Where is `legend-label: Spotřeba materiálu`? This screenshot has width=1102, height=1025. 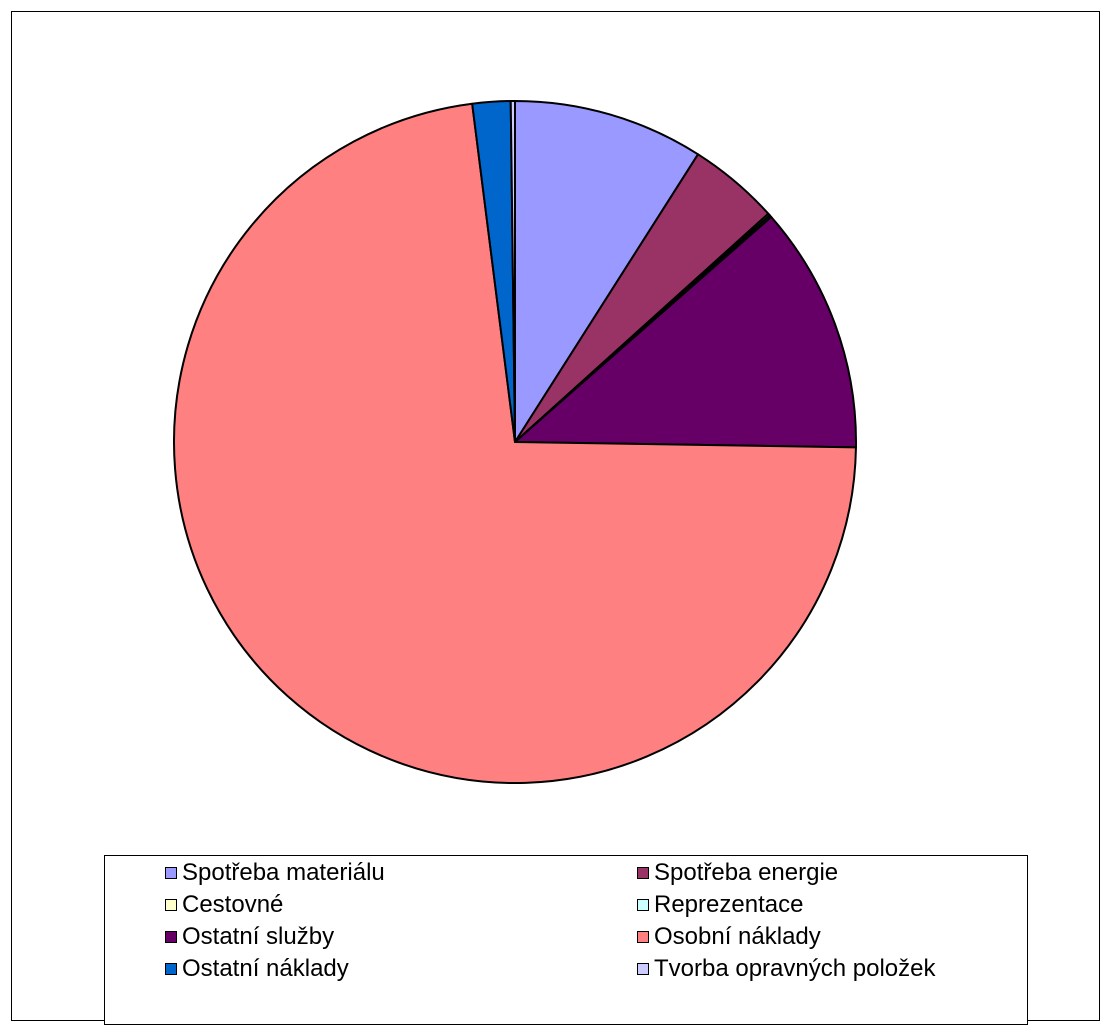
legend-label: Spotřeba materiálu is located at coordinates (283, 872).